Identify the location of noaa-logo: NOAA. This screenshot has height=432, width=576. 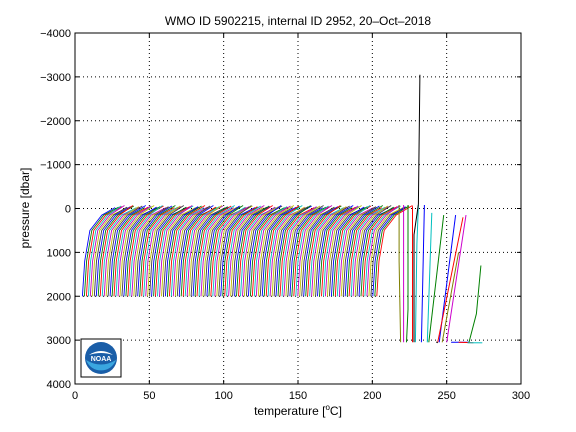
(101, 358).